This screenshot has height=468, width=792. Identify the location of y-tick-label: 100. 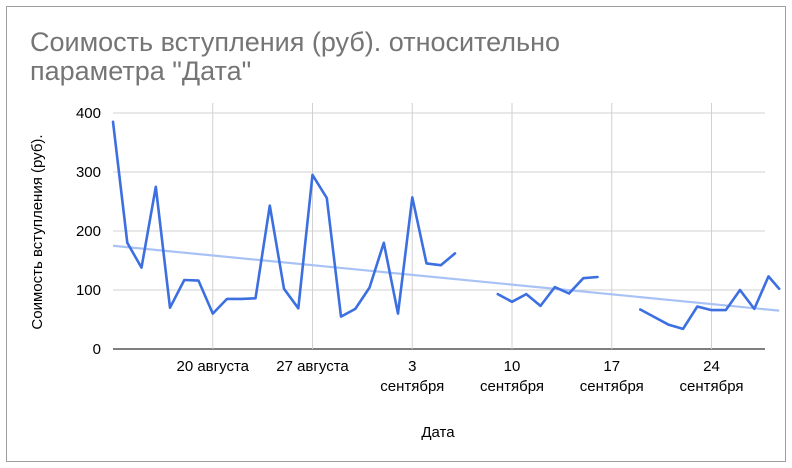
(88, 290).